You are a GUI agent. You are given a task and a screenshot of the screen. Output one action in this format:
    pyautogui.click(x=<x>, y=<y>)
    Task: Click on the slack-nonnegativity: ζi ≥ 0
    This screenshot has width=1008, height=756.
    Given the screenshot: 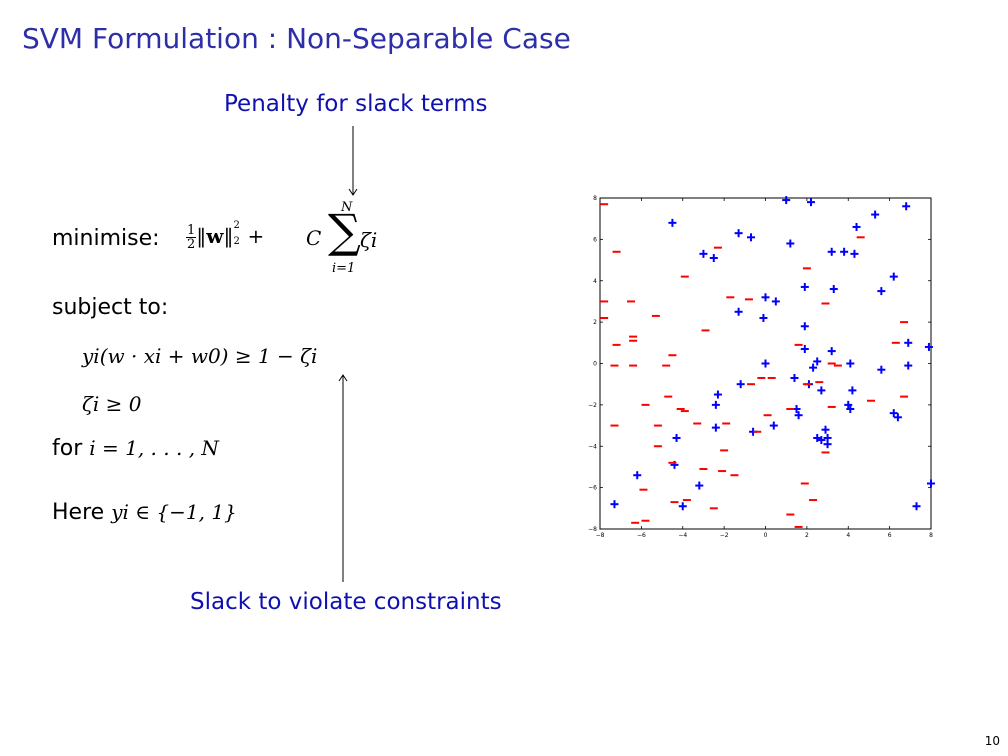 What is the action you would take?
    pyautogui.click(x=112, y=404)
    